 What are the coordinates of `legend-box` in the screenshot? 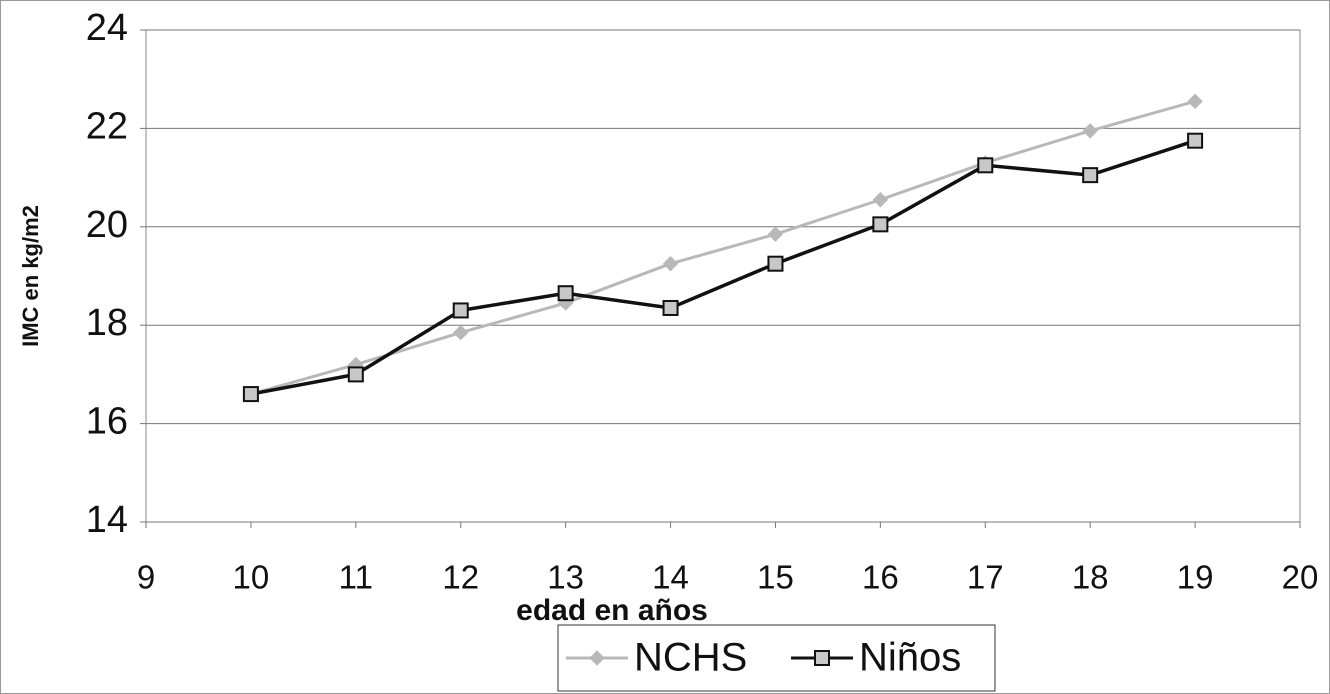 It's located at (776, 658).